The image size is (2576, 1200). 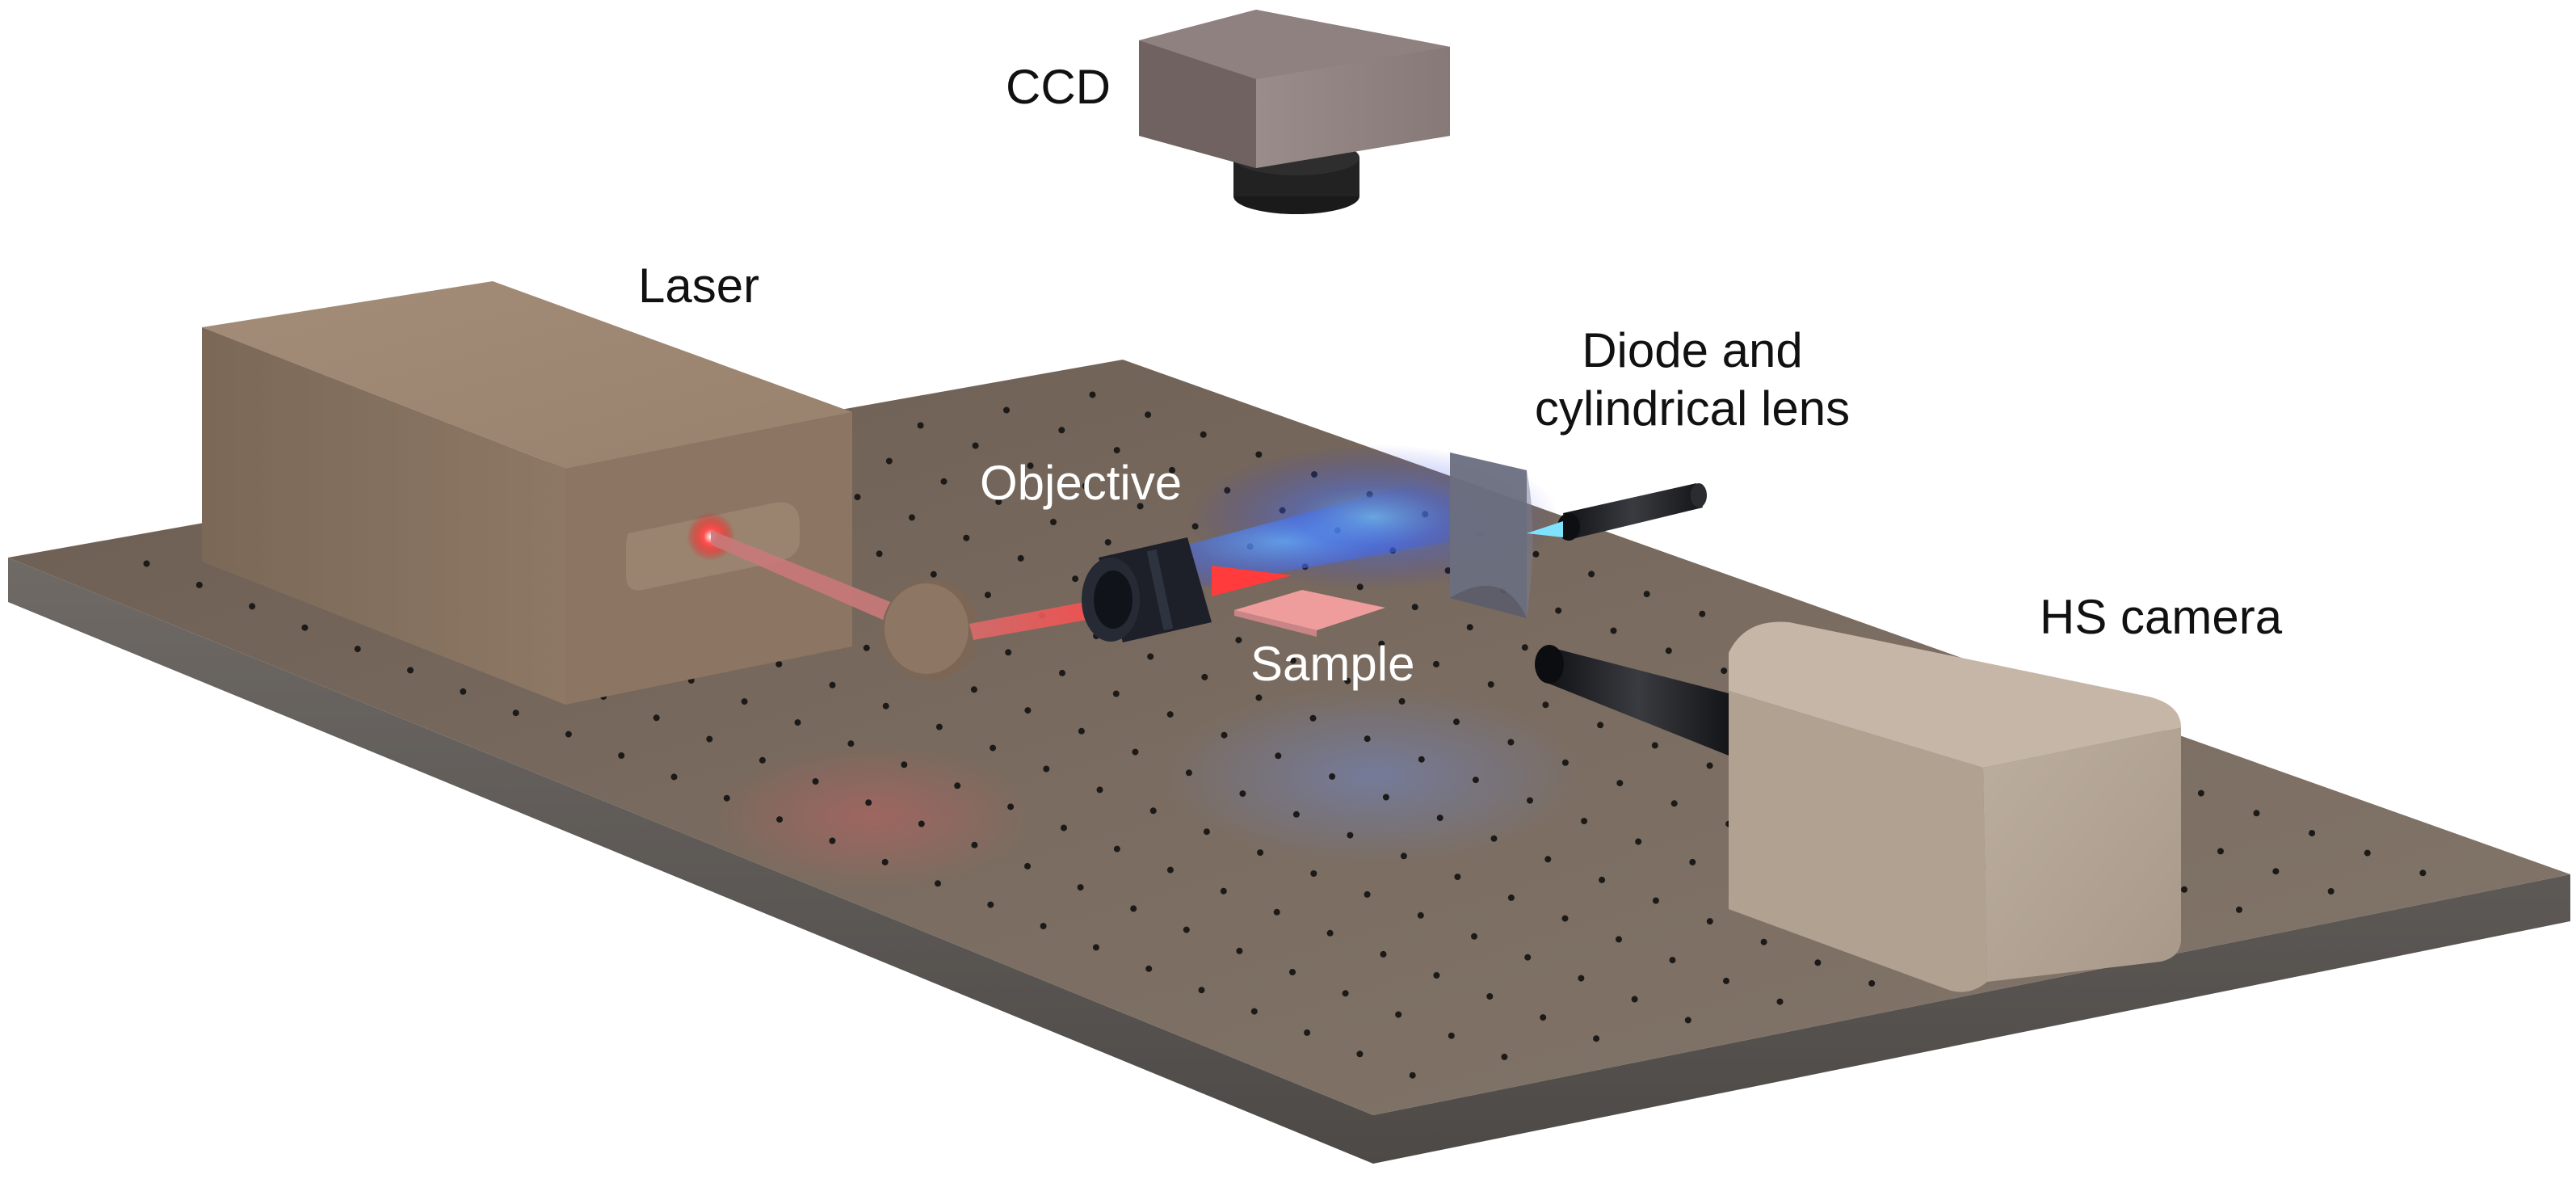 What do you see at coordinates (1492, 535) in the screenshot?
I see `cylindrical-lens-icon` at bounding box center [1492, 535].